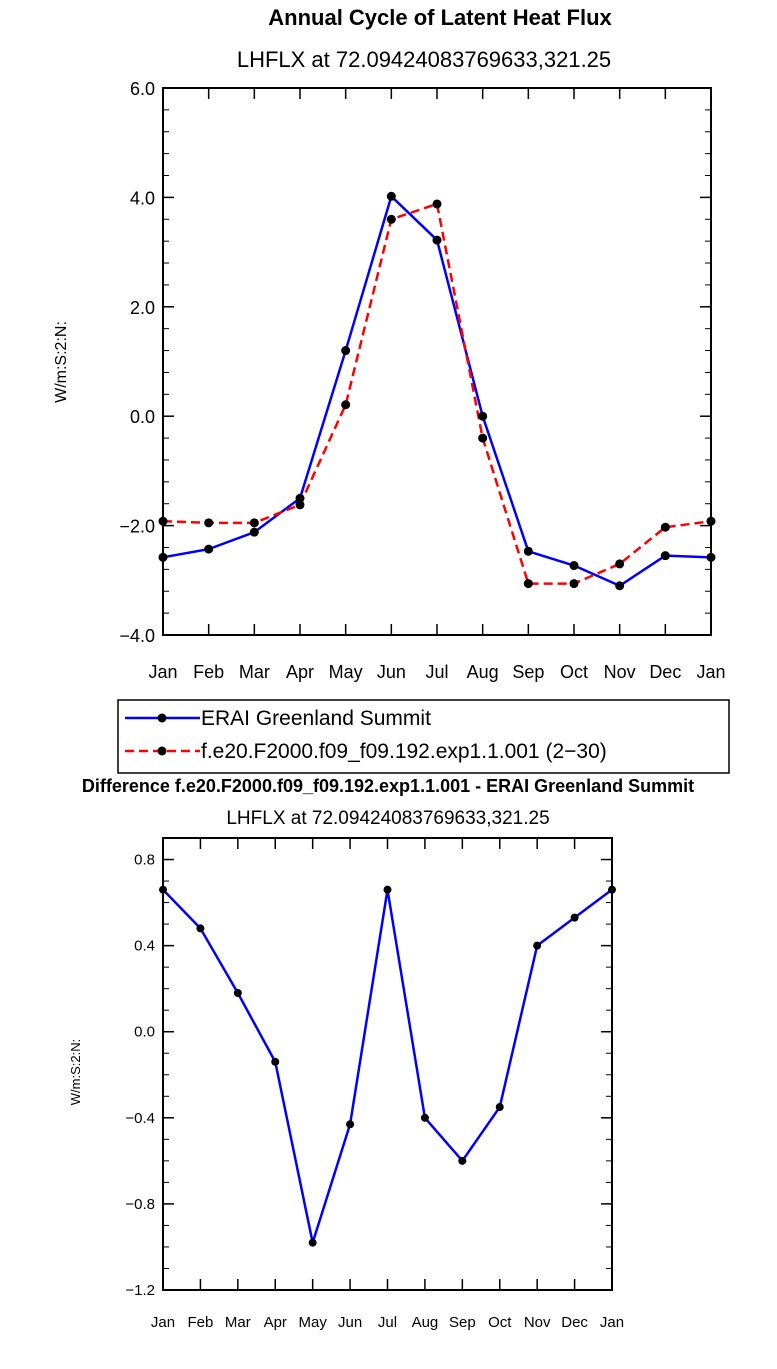  Describe the element at coordinates (162, 751) in the screenshot. I see `legend-marker-model` at that location.